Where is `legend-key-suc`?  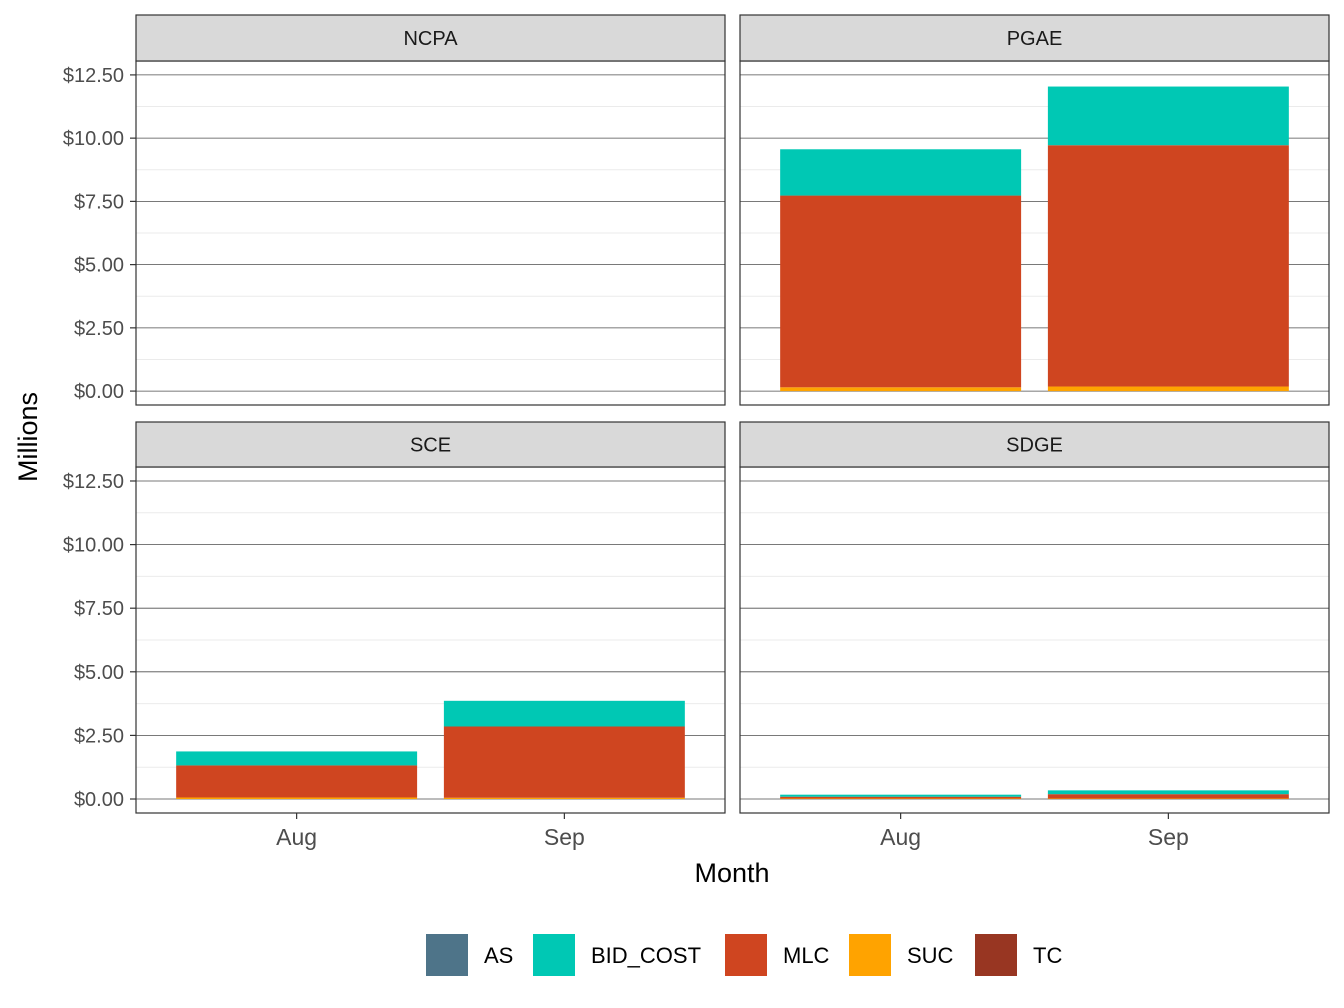 legend-key-suc is located at coordinates (870, 955).